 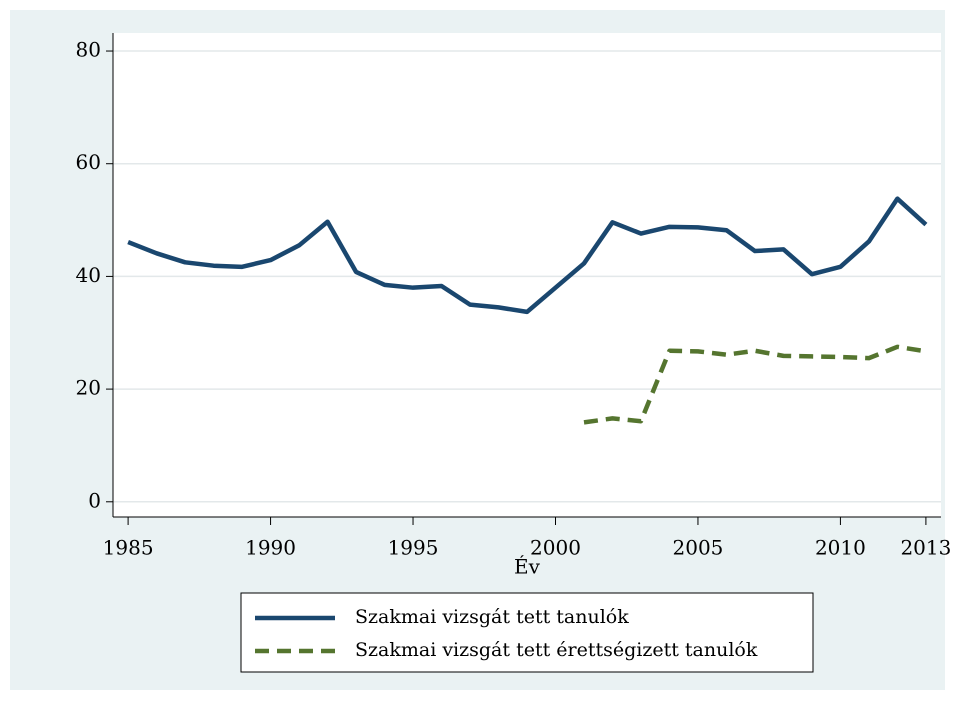 What do you see at coordinates (88, 162) in the screenshot?
I see `y-tick-label: 60` at bounding box center [88, 162].